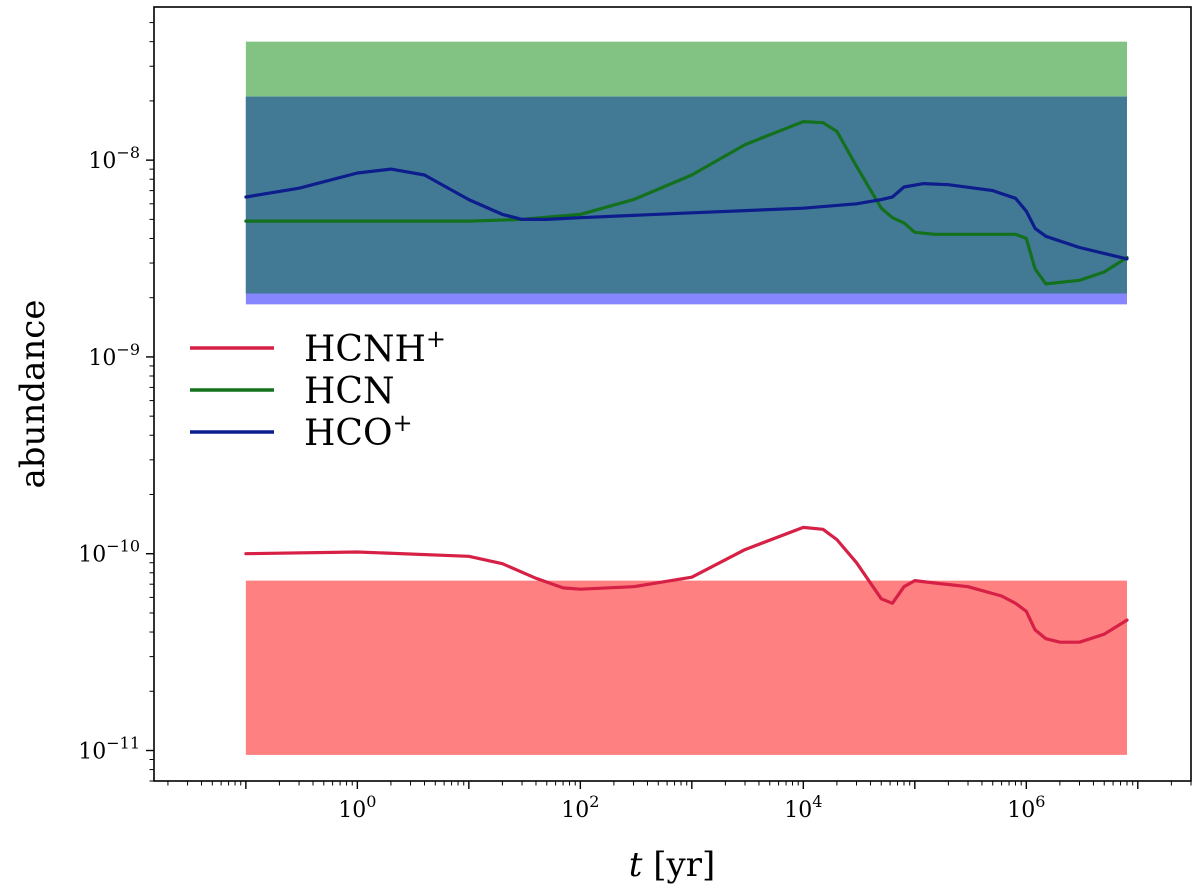  What do you see at coordinates (1026, 807) in the screenshot?
I see `x-tick-label: 10⁶` at bounding box center [1026, 807].